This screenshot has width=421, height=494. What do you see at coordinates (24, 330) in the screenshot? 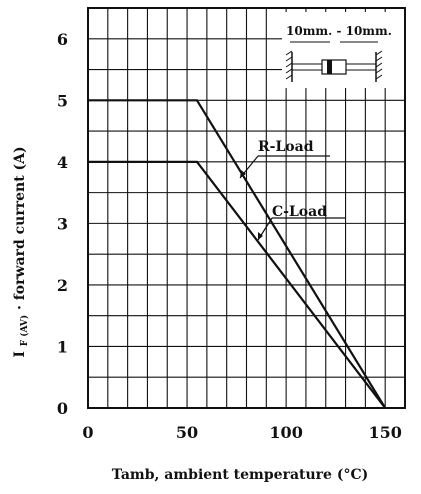
I see `y-axis-title-sub: F (AV)` at bounding box center [24, 330].